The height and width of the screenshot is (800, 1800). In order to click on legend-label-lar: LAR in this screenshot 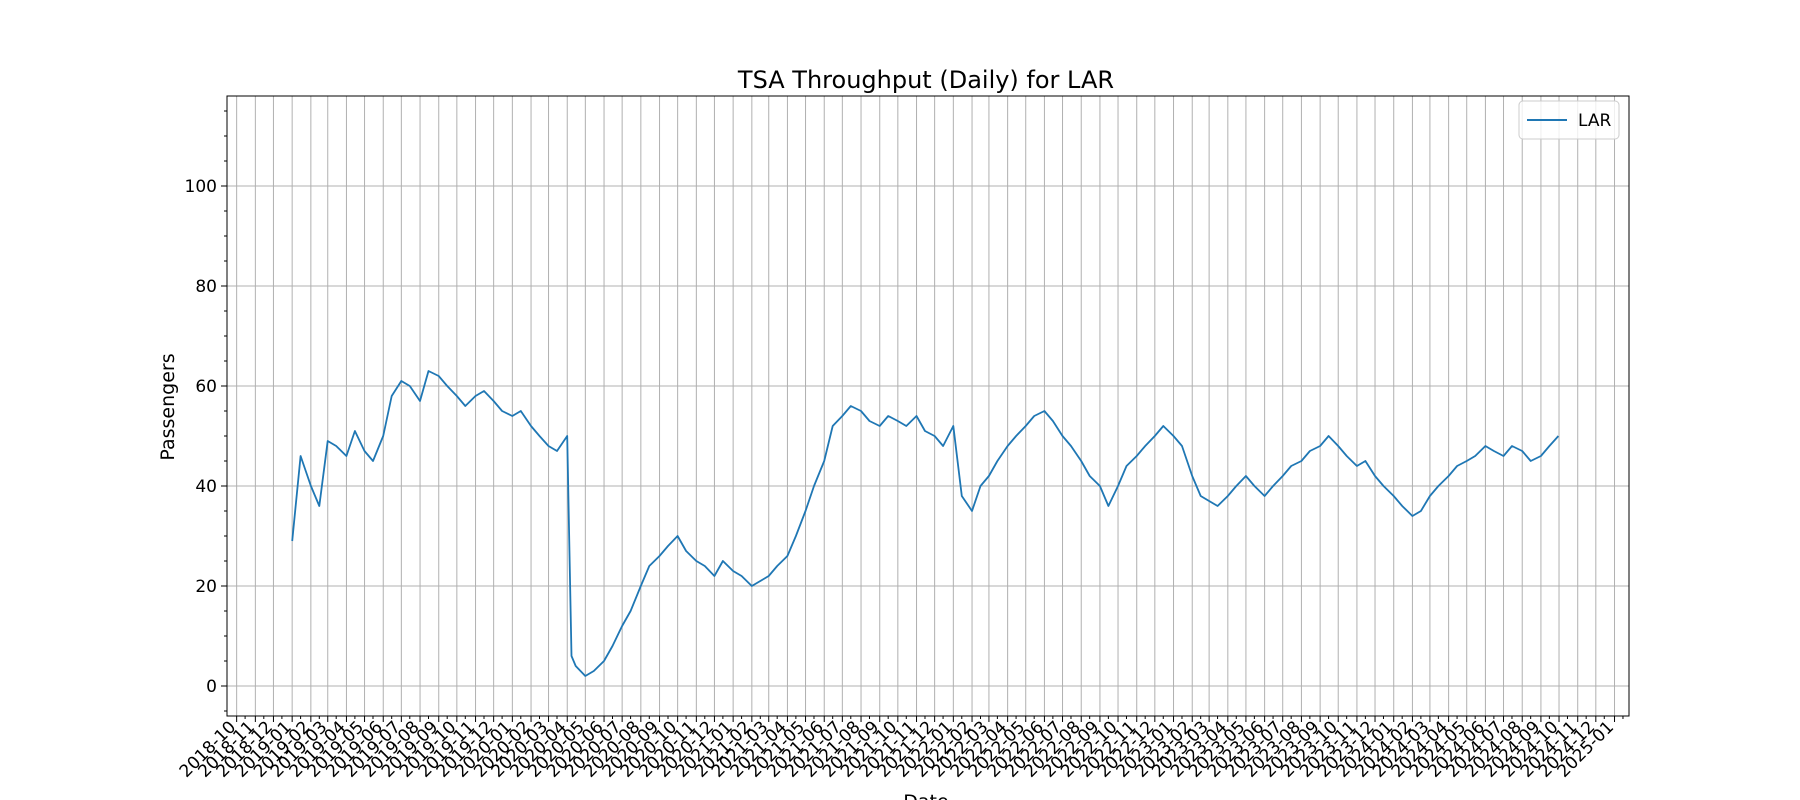, I will do `click(1594, 121)`.